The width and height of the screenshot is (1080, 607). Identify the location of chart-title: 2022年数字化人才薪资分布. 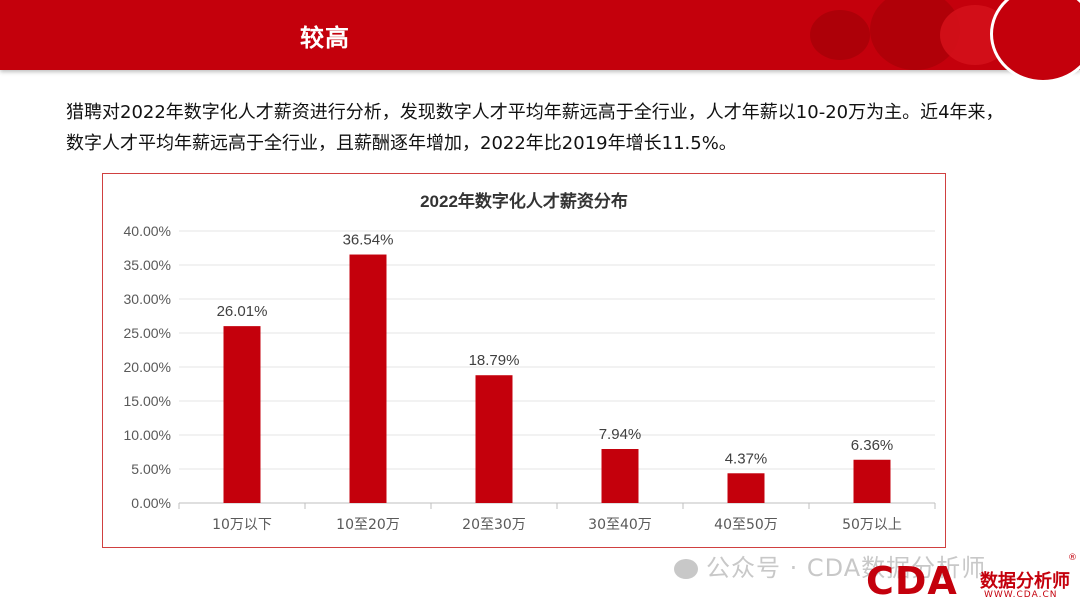
(524, 201).